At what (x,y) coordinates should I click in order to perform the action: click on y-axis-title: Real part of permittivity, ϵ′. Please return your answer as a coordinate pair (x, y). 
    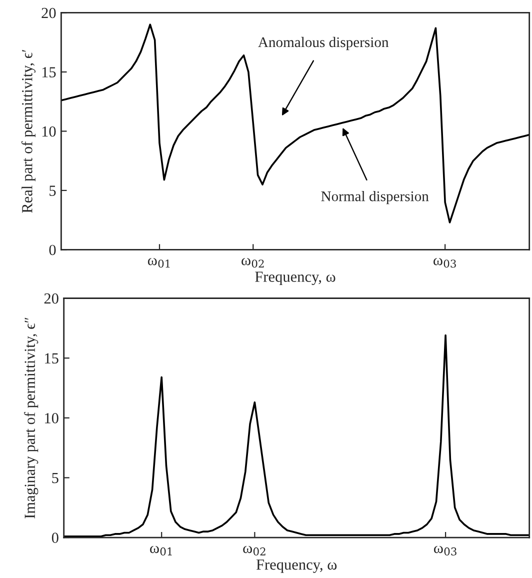
    Looking at the image, I should click on (28, 131).